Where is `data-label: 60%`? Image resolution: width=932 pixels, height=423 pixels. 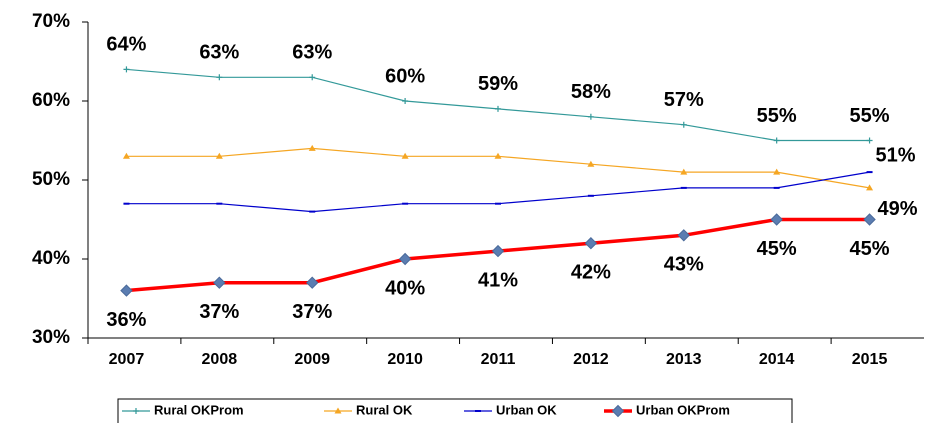 data-label: 60% is located at coordinates (405, 76).